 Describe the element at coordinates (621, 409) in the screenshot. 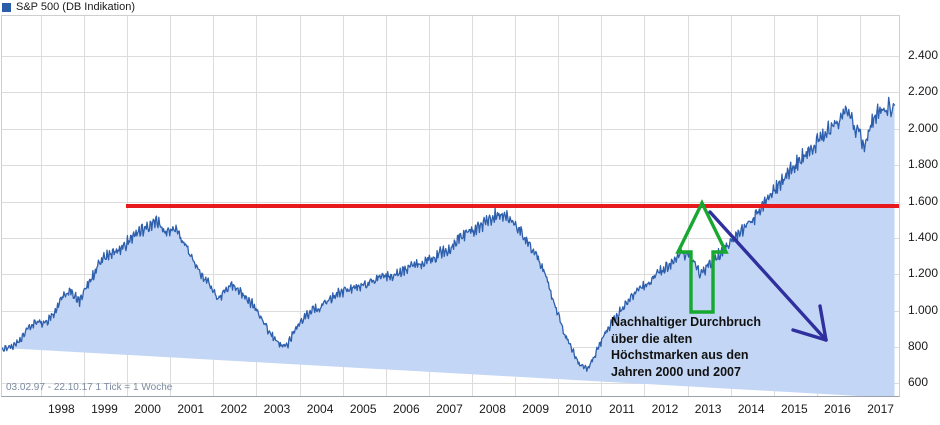

I see `x-axis-label: 2011` at that location.